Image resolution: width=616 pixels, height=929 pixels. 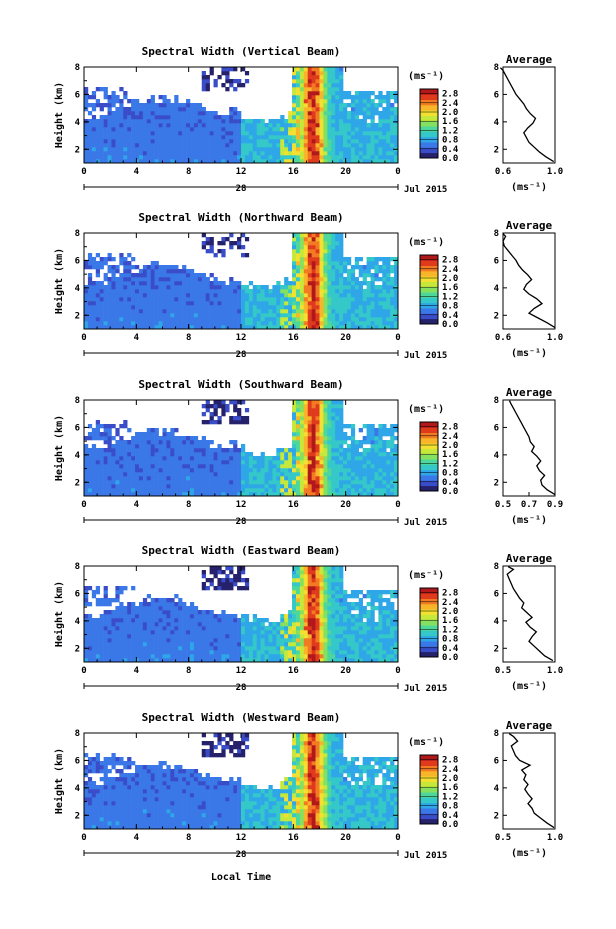 I want to click on colorbar-tick-label: 1.6, so click(x=450, y=455).